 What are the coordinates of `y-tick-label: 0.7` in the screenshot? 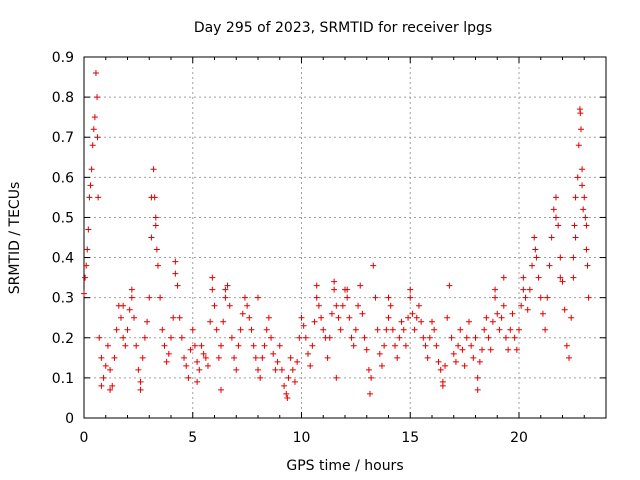 It's located at (63, 138).